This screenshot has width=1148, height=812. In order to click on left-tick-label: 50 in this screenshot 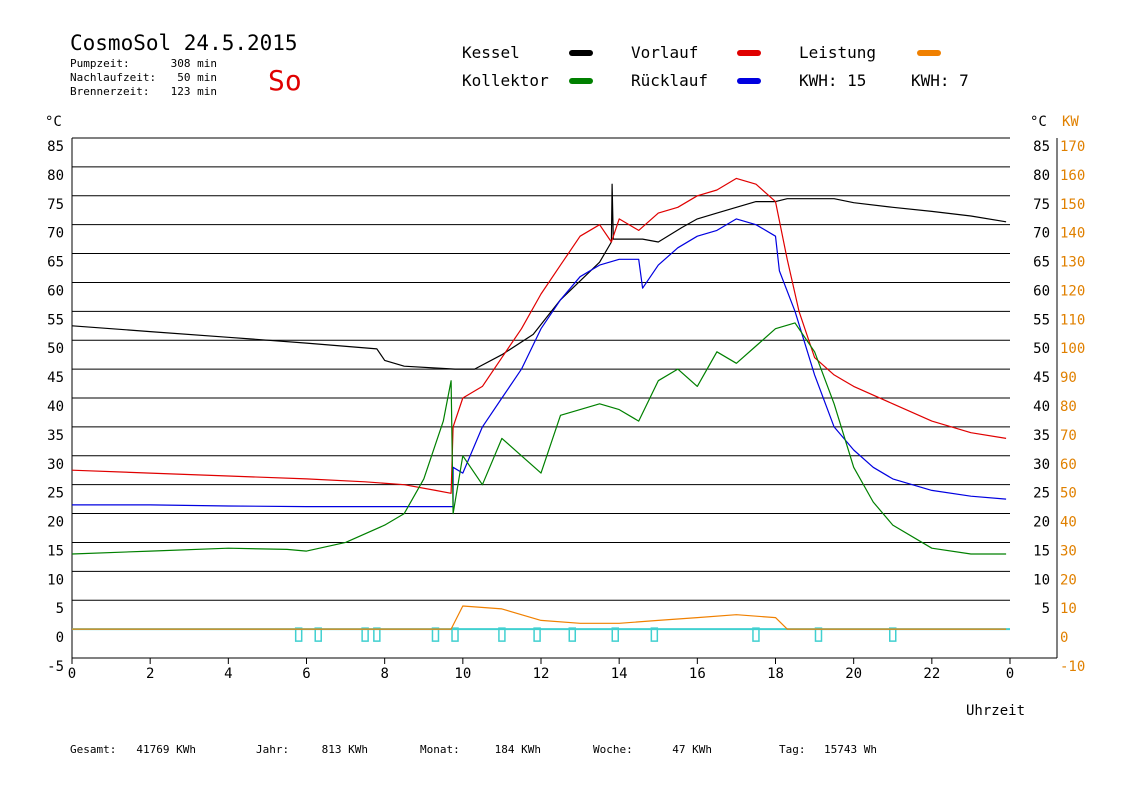, I will do `click(55, 349)`.